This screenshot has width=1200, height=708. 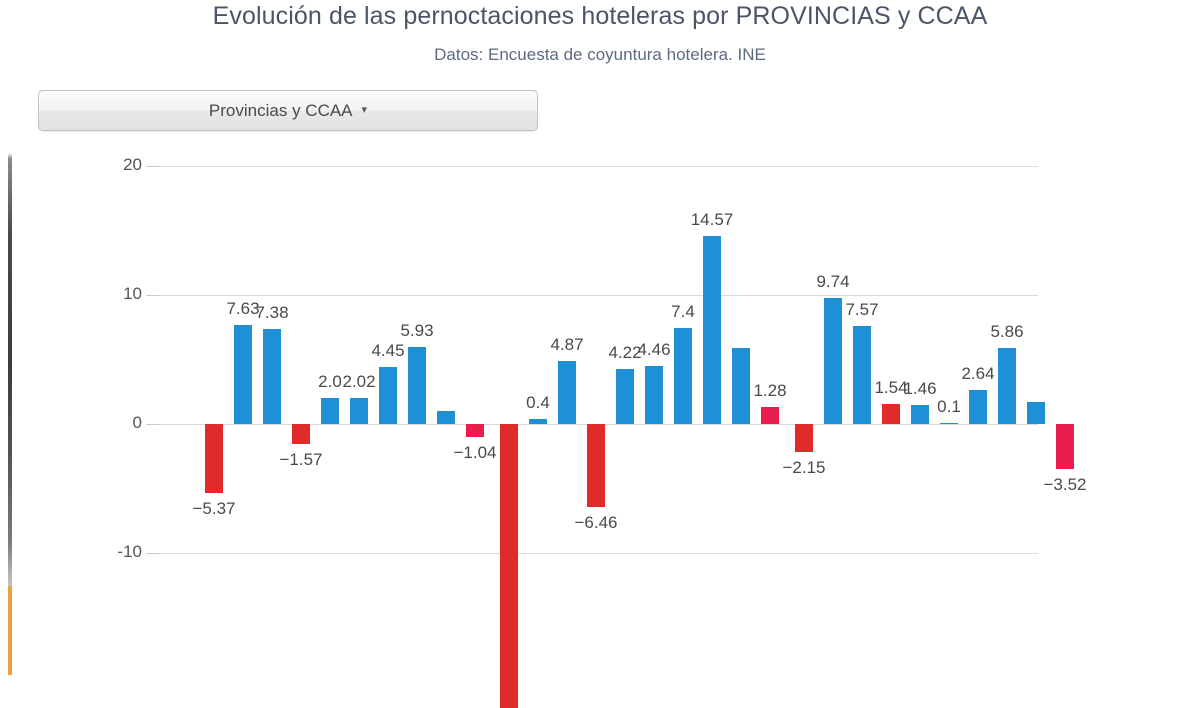 What do you see at coordinates (833, 282) in the screenshot?
I see `bar-value-label: 9.74` at bounding box center [833, 282].